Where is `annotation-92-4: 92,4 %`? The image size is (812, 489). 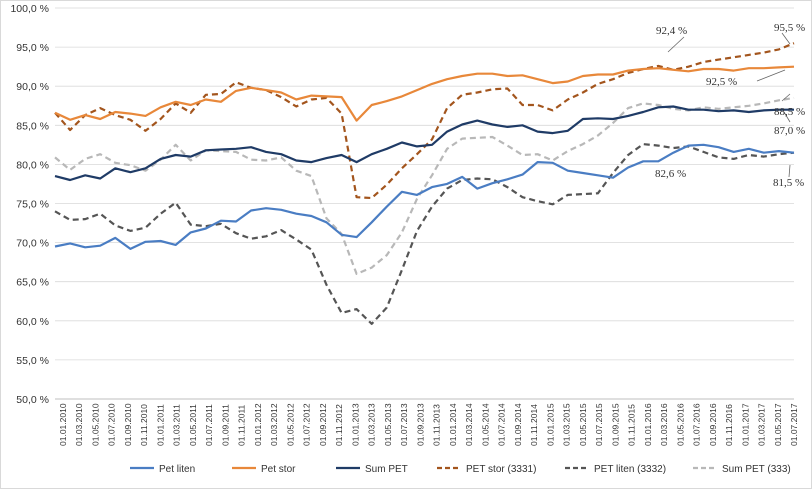 annotation-92-4: 92,4 % is located at coordinates (671, 31).